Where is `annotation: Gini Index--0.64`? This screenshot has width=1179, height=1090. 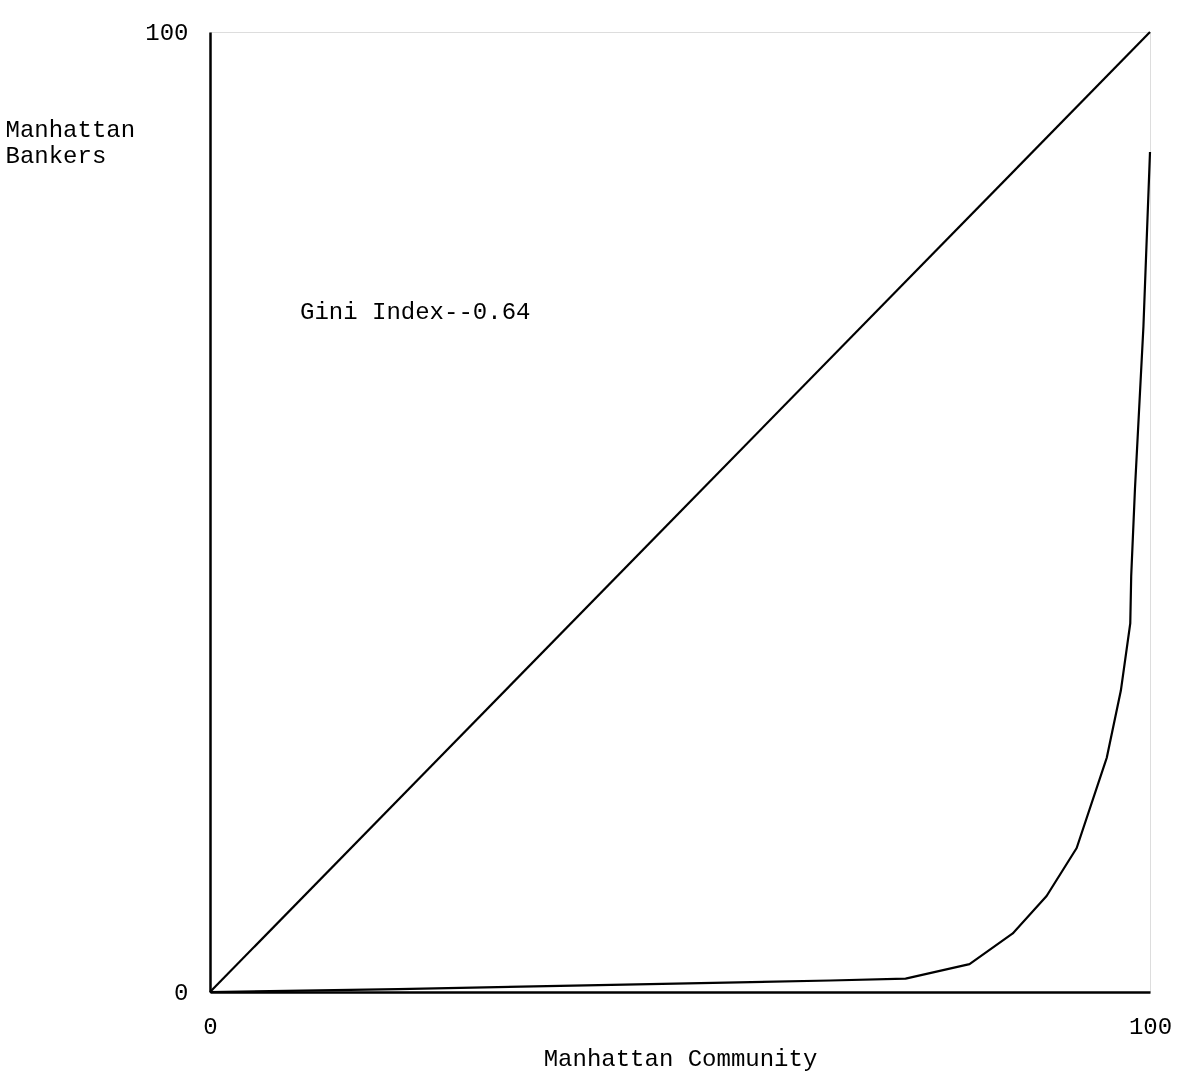
annotation: Gini Index--0.64 is located at coordinates (415, 312).